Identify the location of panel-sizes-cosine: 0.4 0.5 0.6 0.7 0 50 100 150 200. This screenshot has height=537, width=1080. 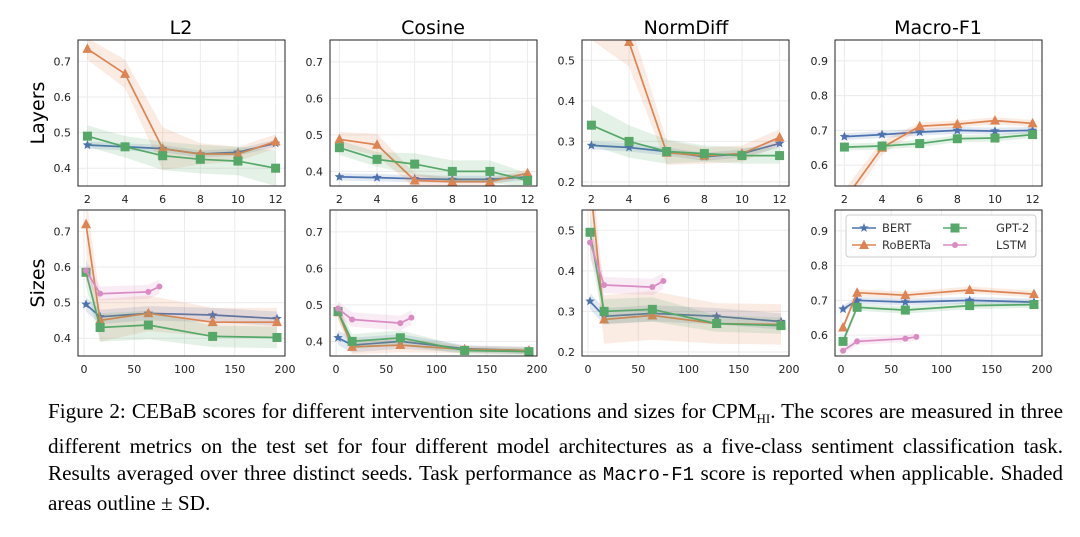
(427, 292).